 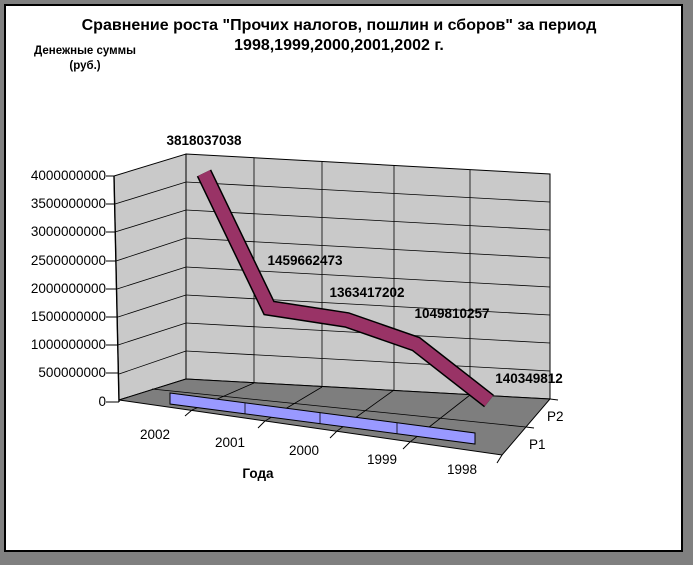 What do you see at coordinates (68, 344) in the screenshot?
I see `value-tick-label: 1000000000` at bounding box center [68, 344].